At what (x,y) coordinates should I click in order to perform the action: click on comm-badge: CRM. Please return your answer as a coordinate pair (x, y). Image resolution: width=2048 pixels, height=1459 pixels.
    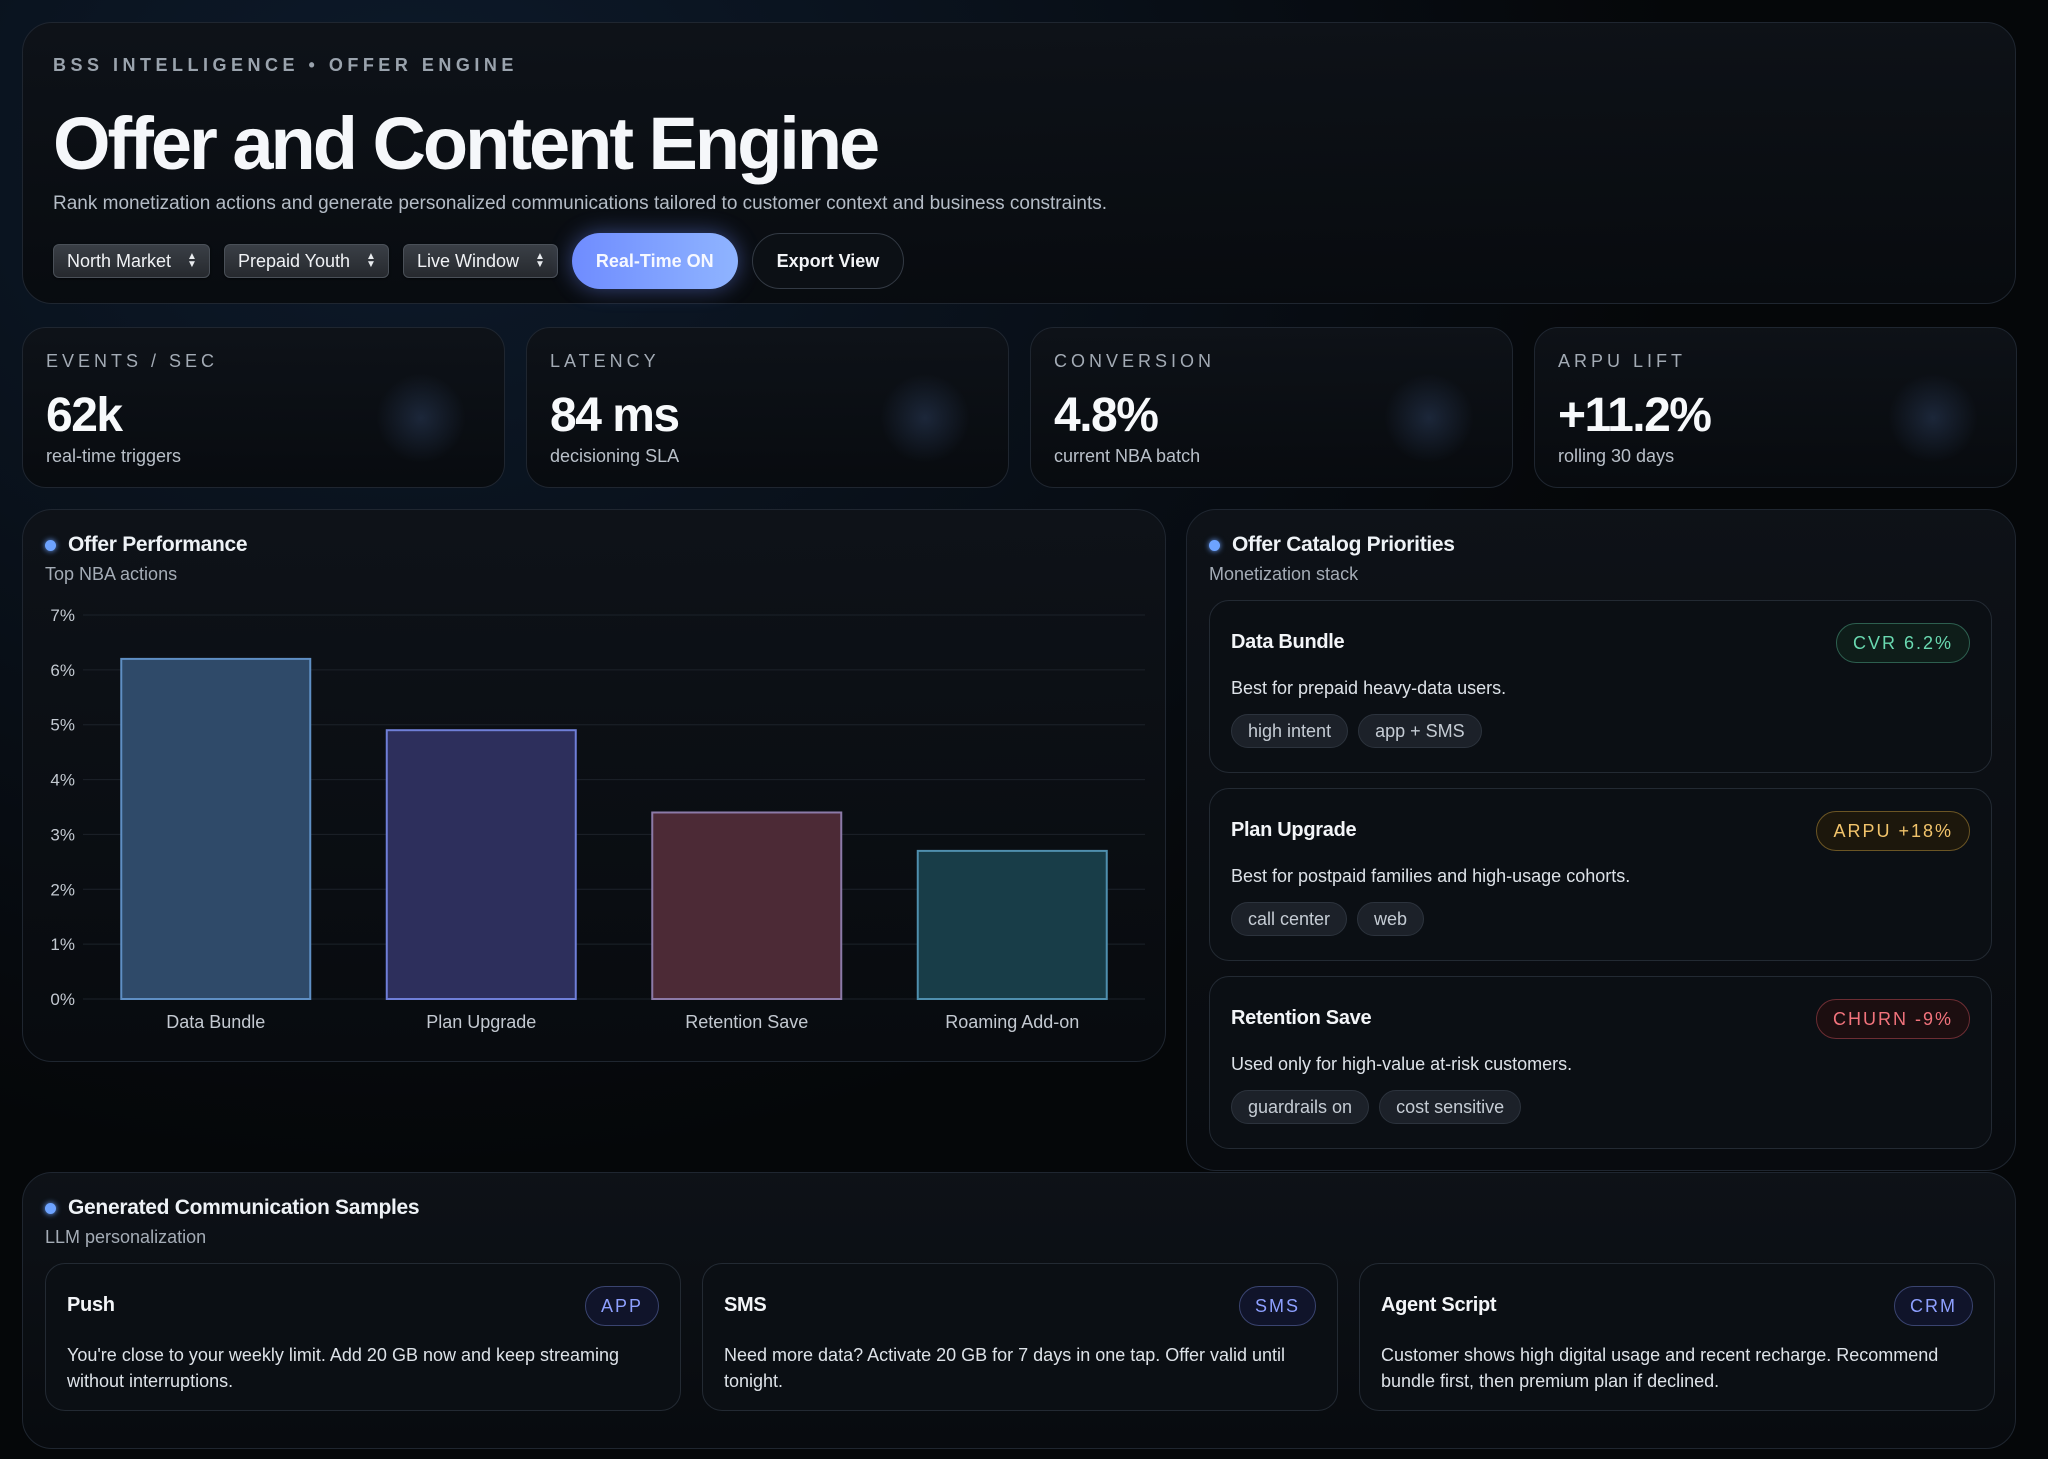
    Looking at the image, I should click on (1933, 1306).